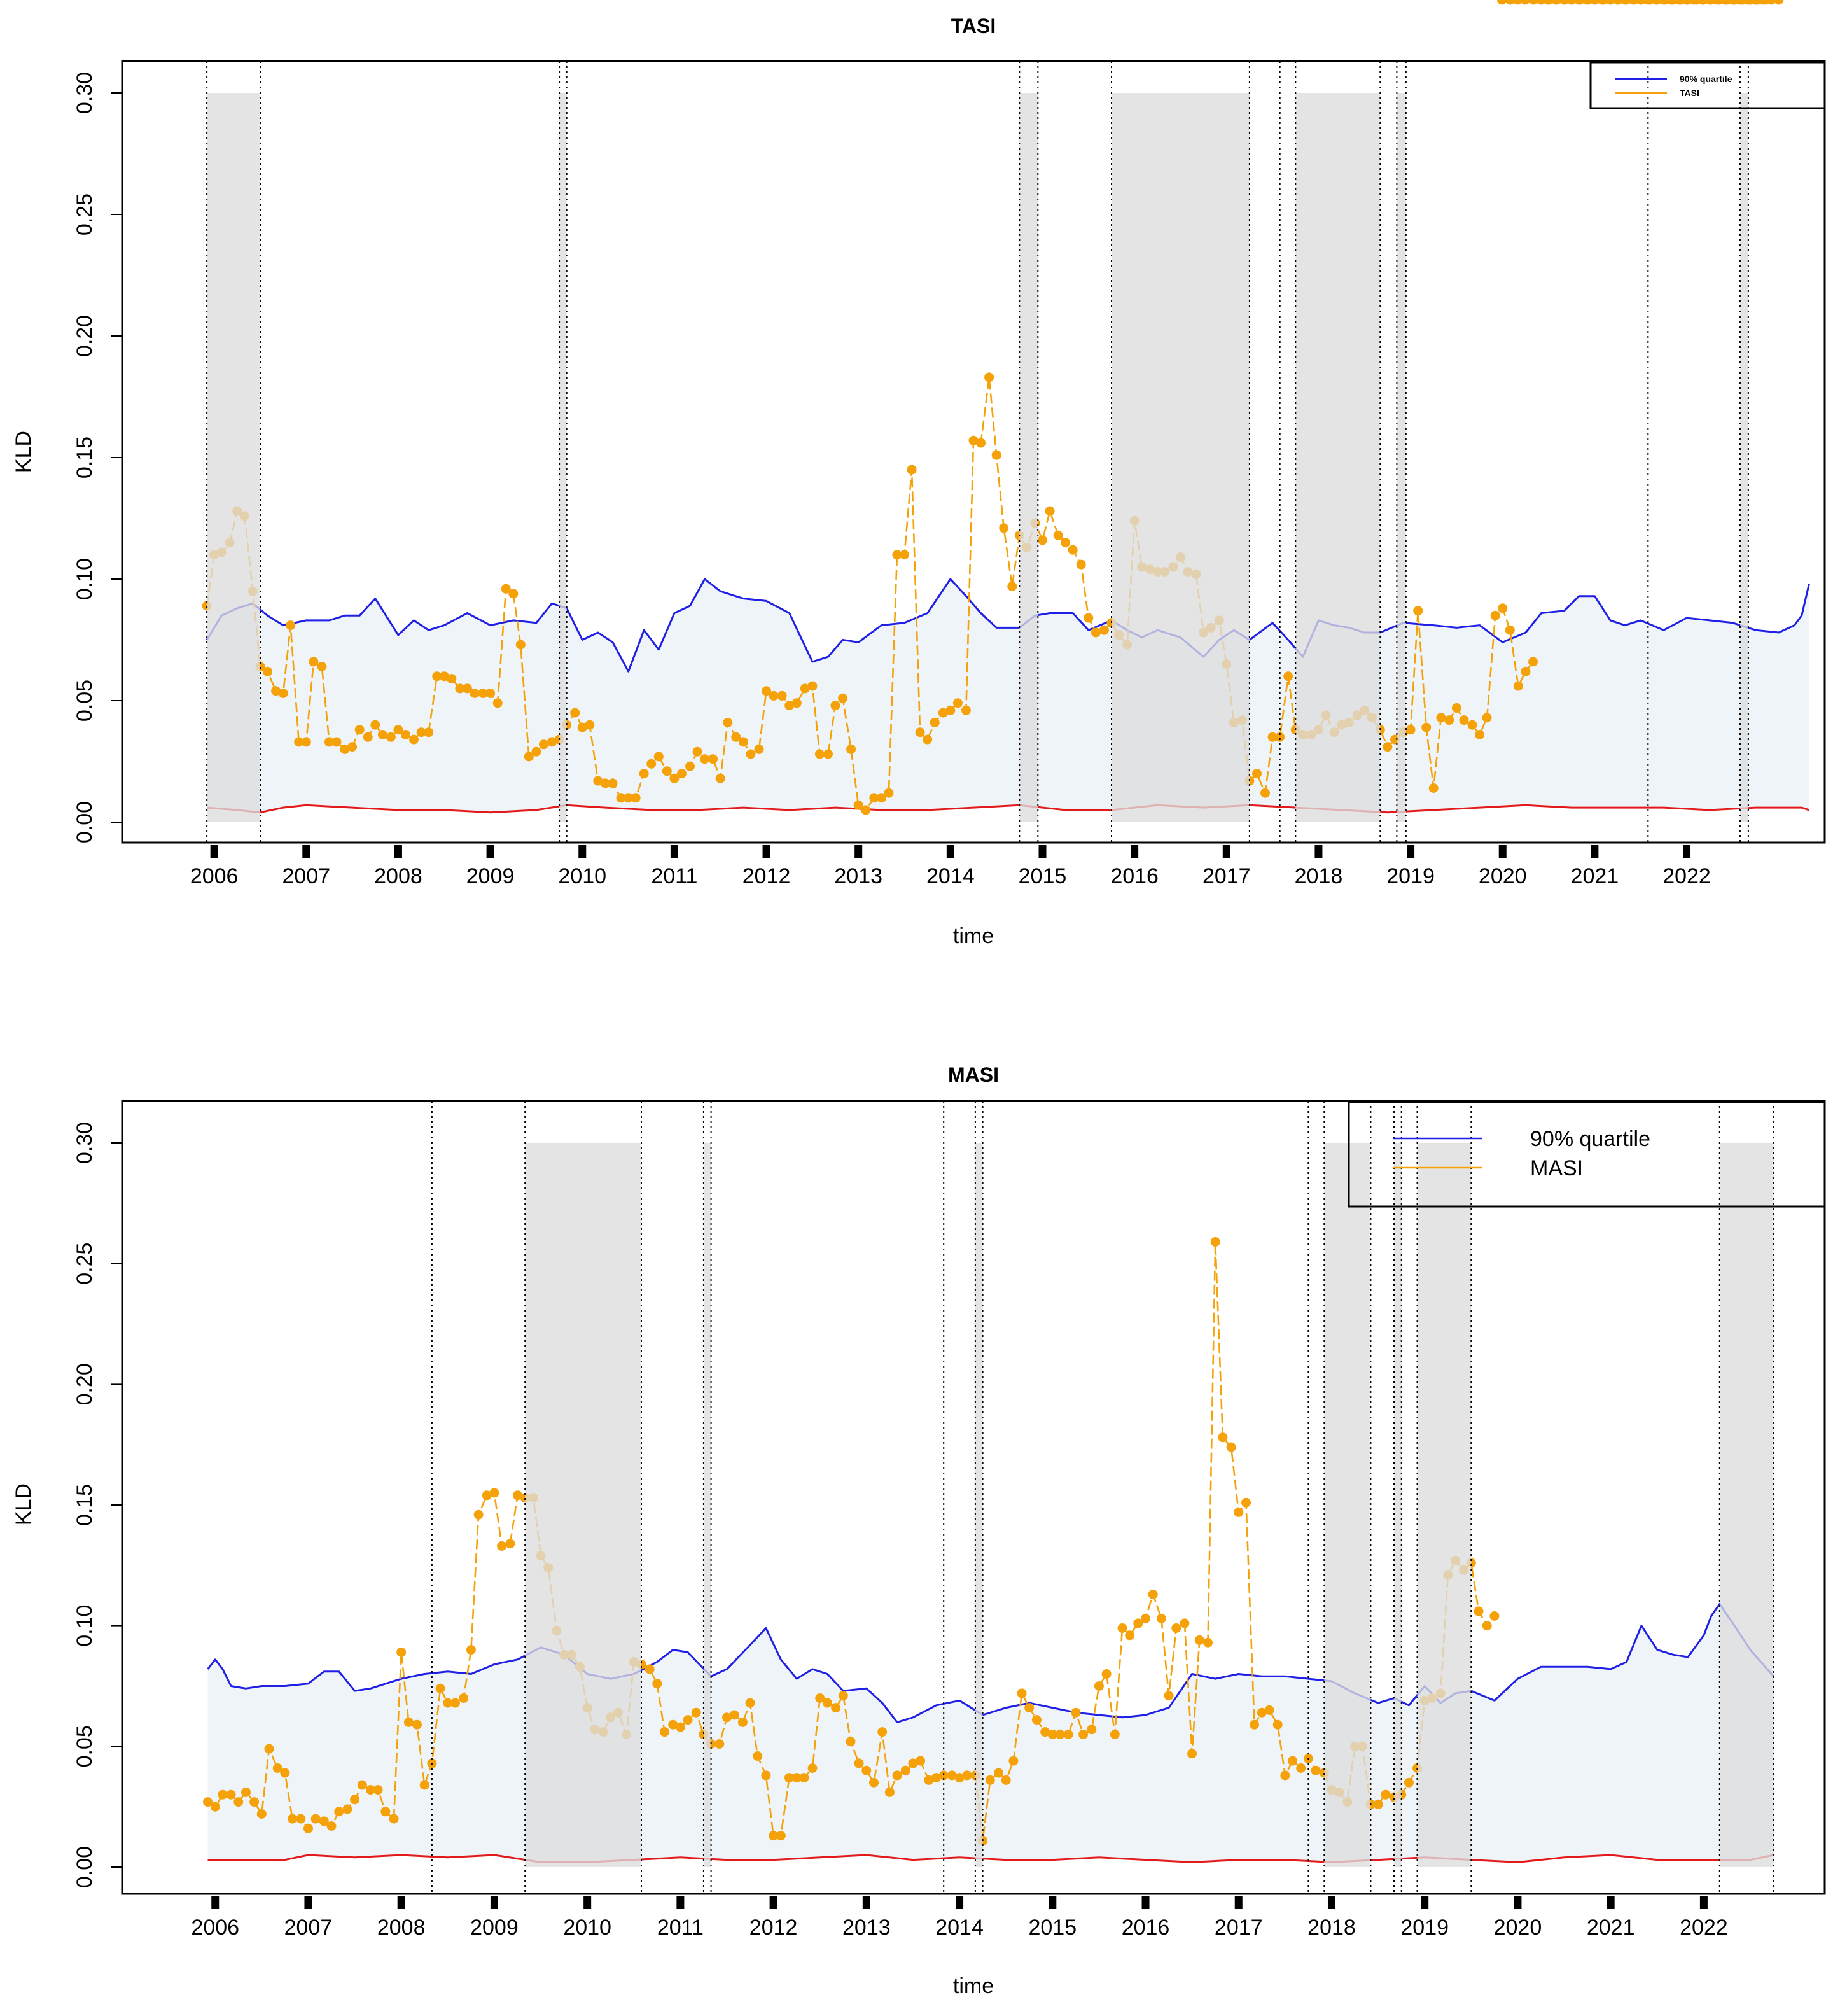 This screenshot has width=1840, height=2016. Describe the element at coordinates (1611, 1927) in the screenshot. I see `x-tick-label: 2021` at that location.